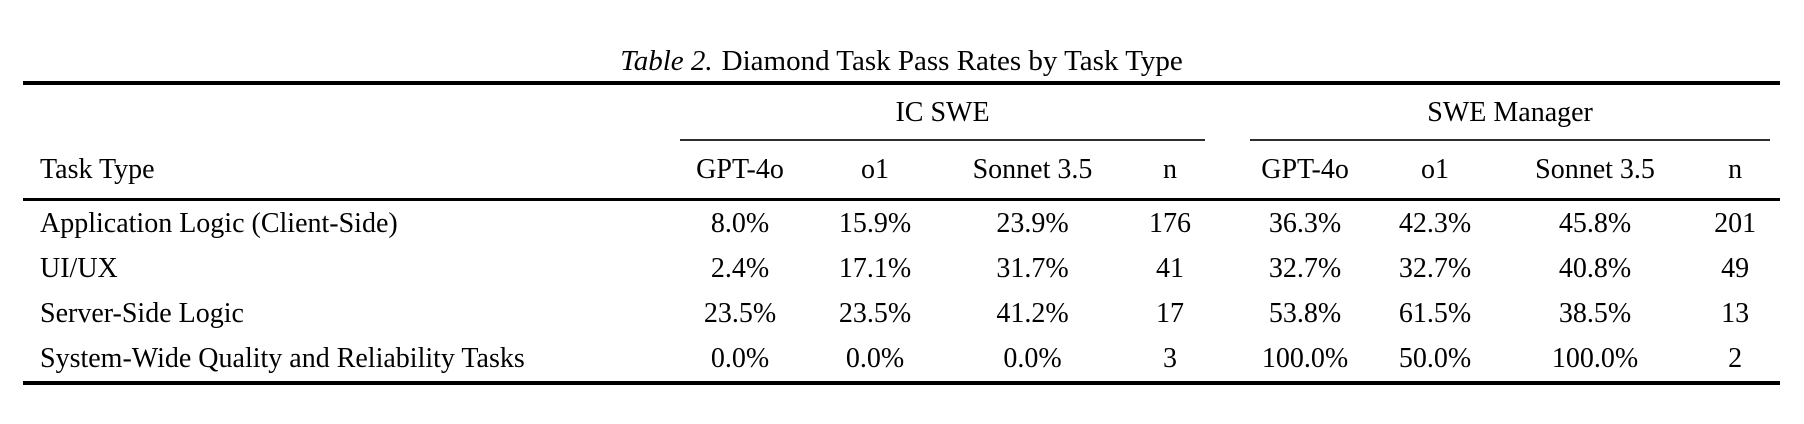  What do you see at coordinates (943, 140) in the screenshot?
I see `rule-under-ic-swe` at bounding box center [943, 140].